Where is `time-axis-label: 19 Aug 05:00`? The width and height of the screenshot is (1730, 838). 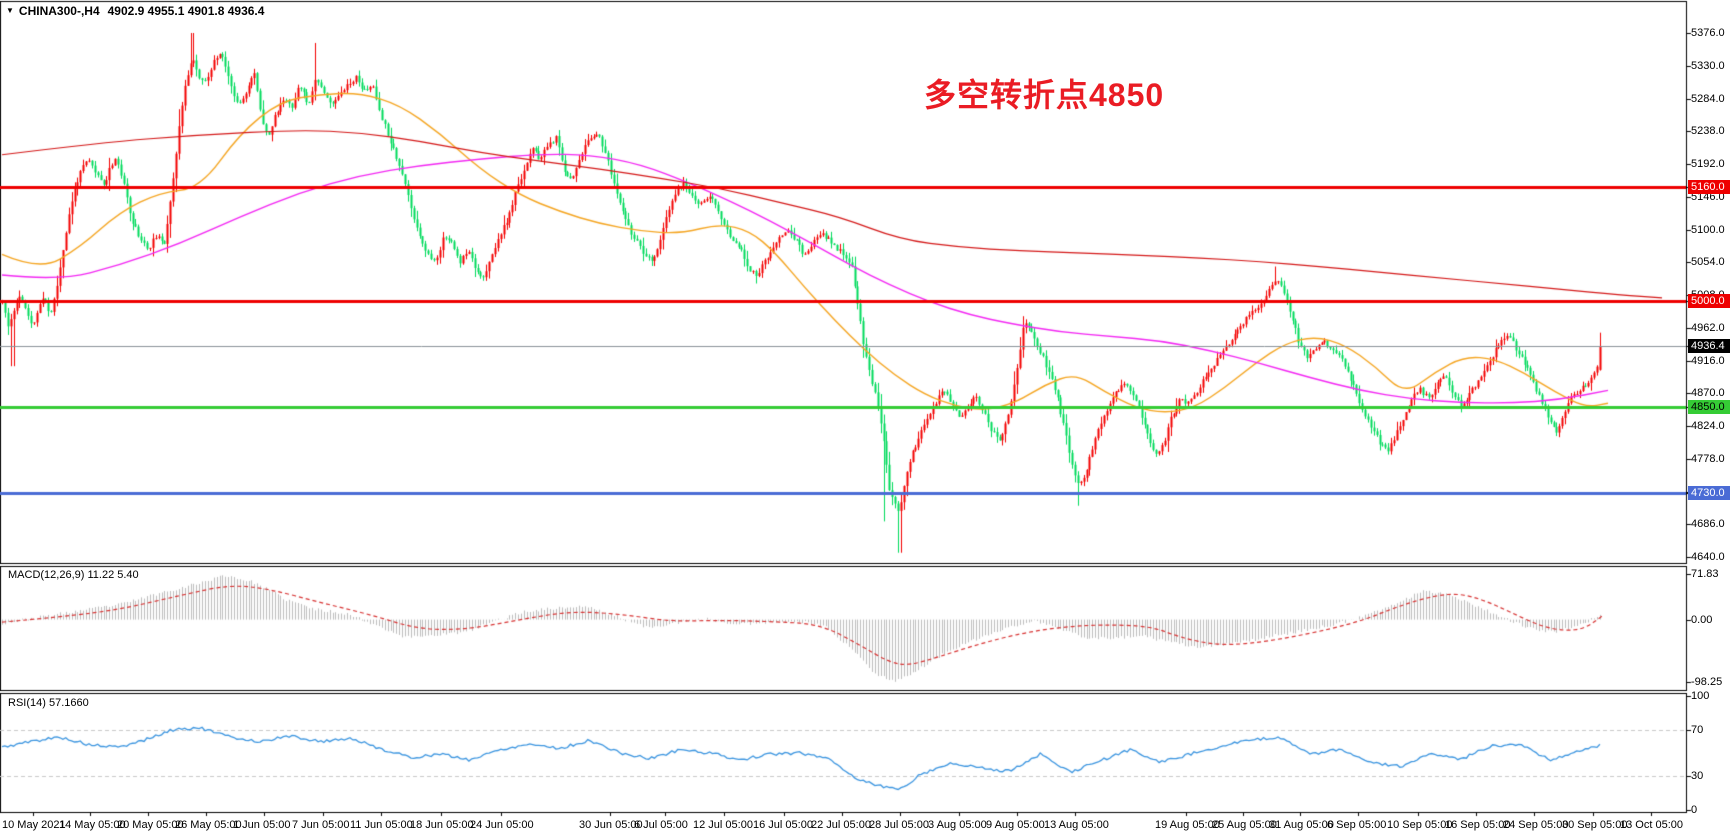
time-axis-label: 19 Aug 05:00 is located at coordinates (1187, 825).